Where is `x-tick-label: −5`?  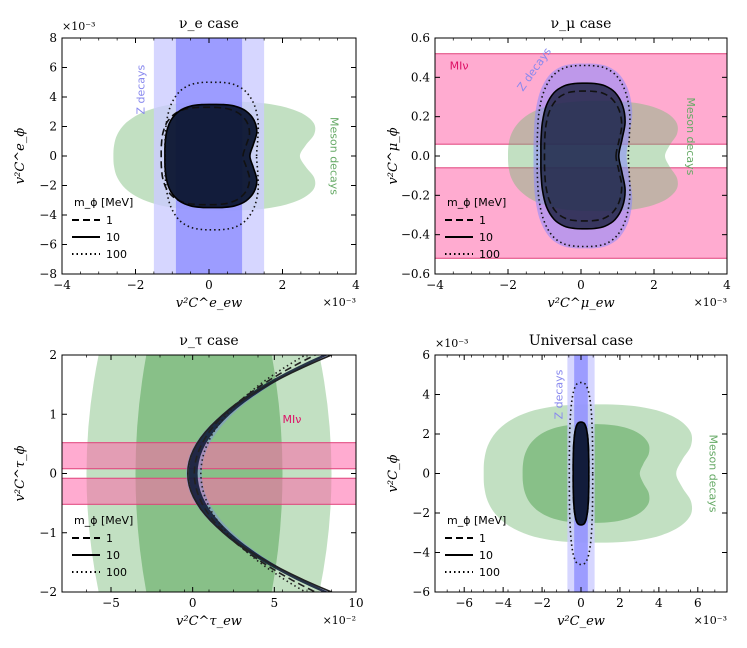 x-tick-label: −5 is located at coordinates (111, 603).